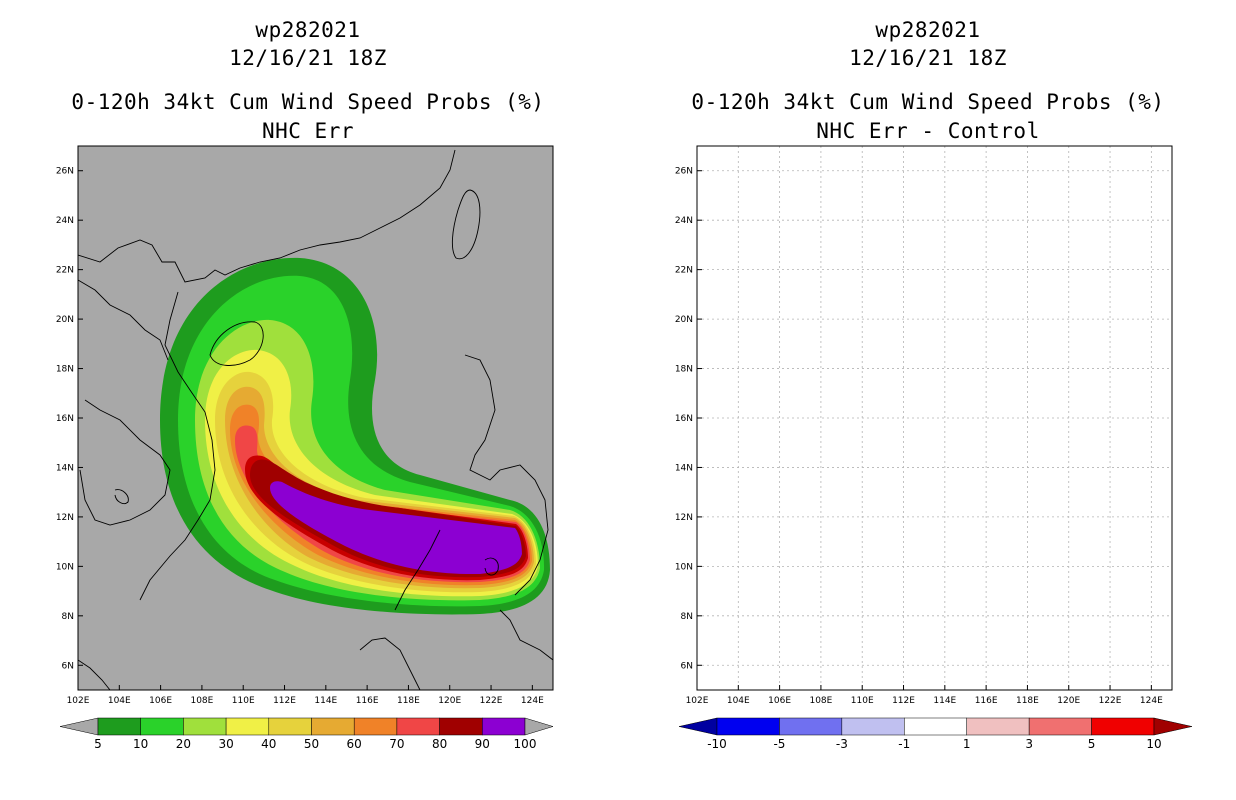 The image size is (1236, 800). Describe the element at coordinates (684, 518) in the screenshot. I see `right-ytick-label-7: 12N` at that location.